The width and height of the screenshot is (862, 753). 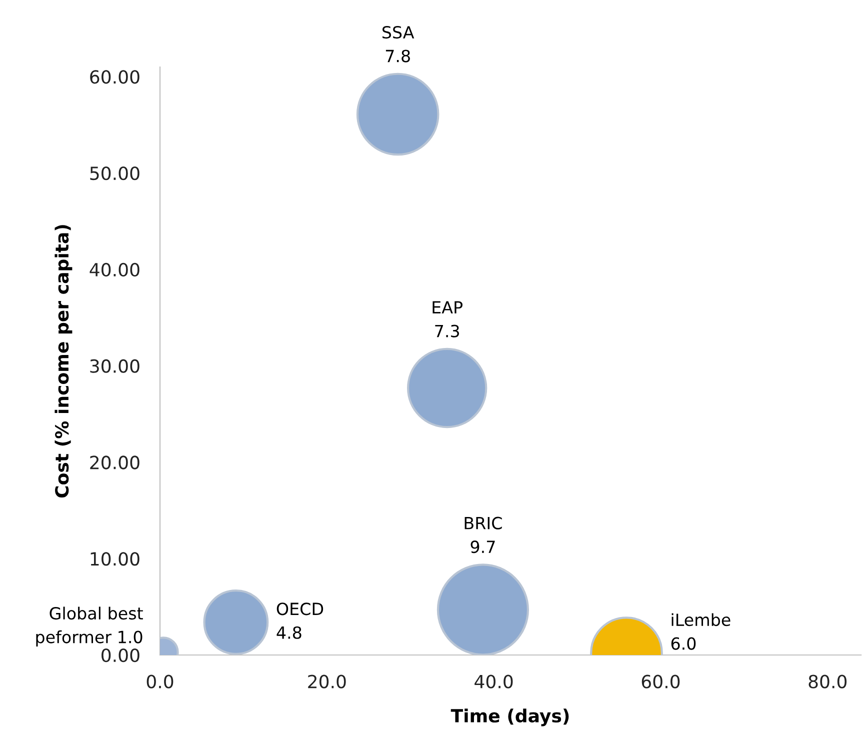 I want to click on text: SSA, so click(x=398, y=32).